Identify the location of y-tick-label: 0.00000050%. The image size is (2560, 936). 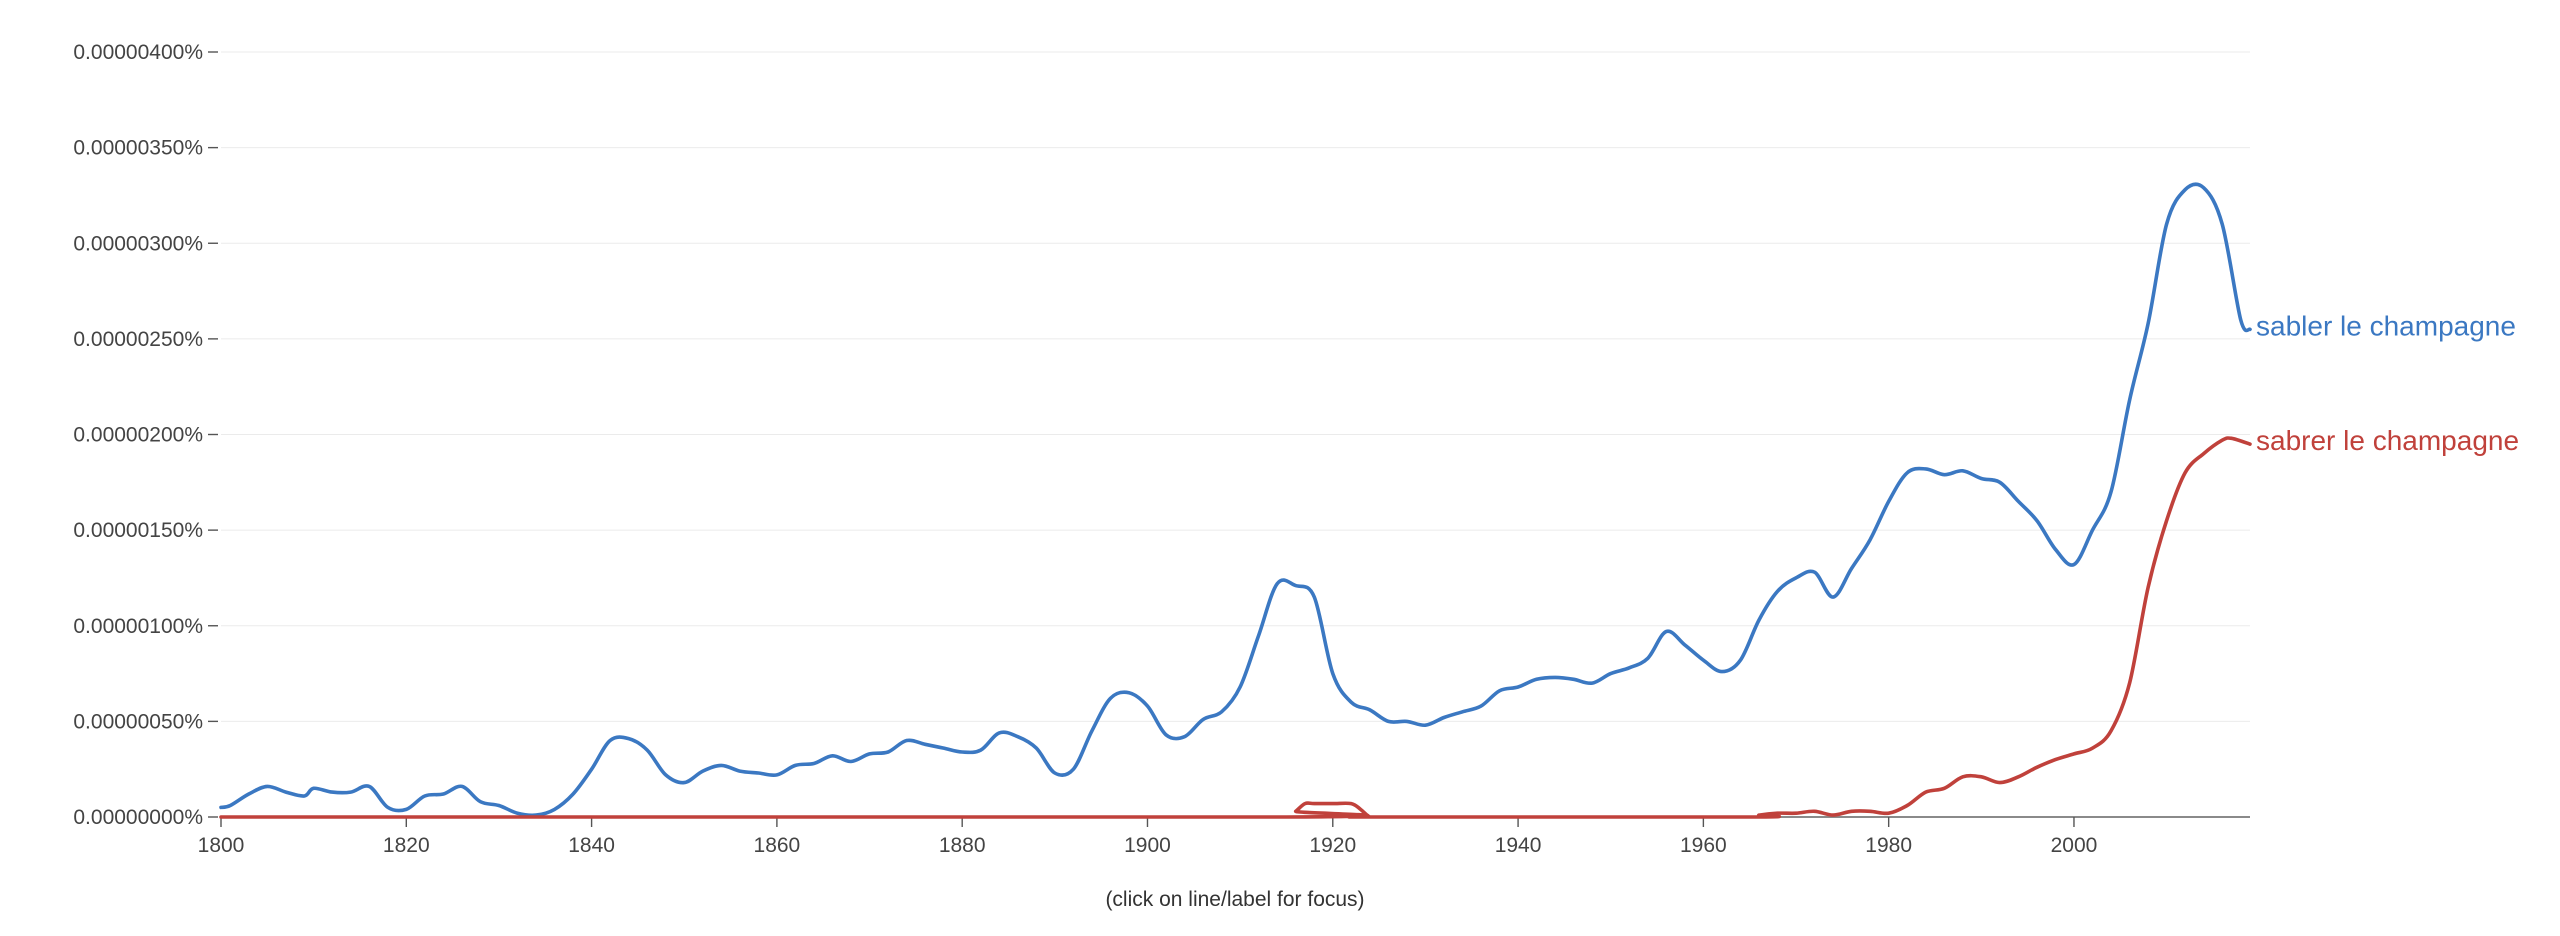
(138, 721).